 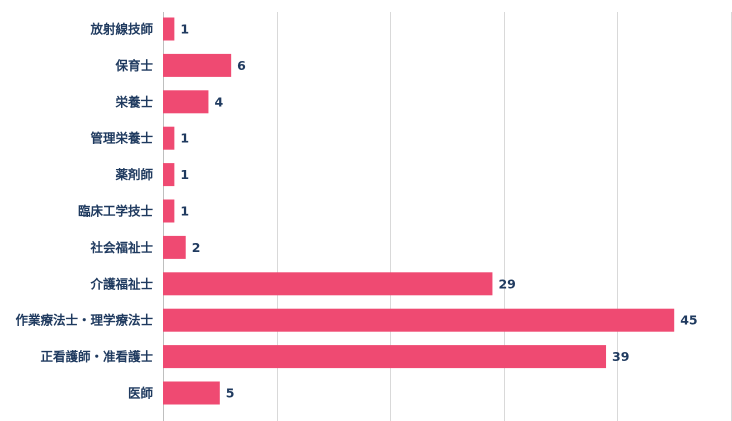 I want to click on category-label: 作業療法士・理学療法士, so click(x=84, y=320).